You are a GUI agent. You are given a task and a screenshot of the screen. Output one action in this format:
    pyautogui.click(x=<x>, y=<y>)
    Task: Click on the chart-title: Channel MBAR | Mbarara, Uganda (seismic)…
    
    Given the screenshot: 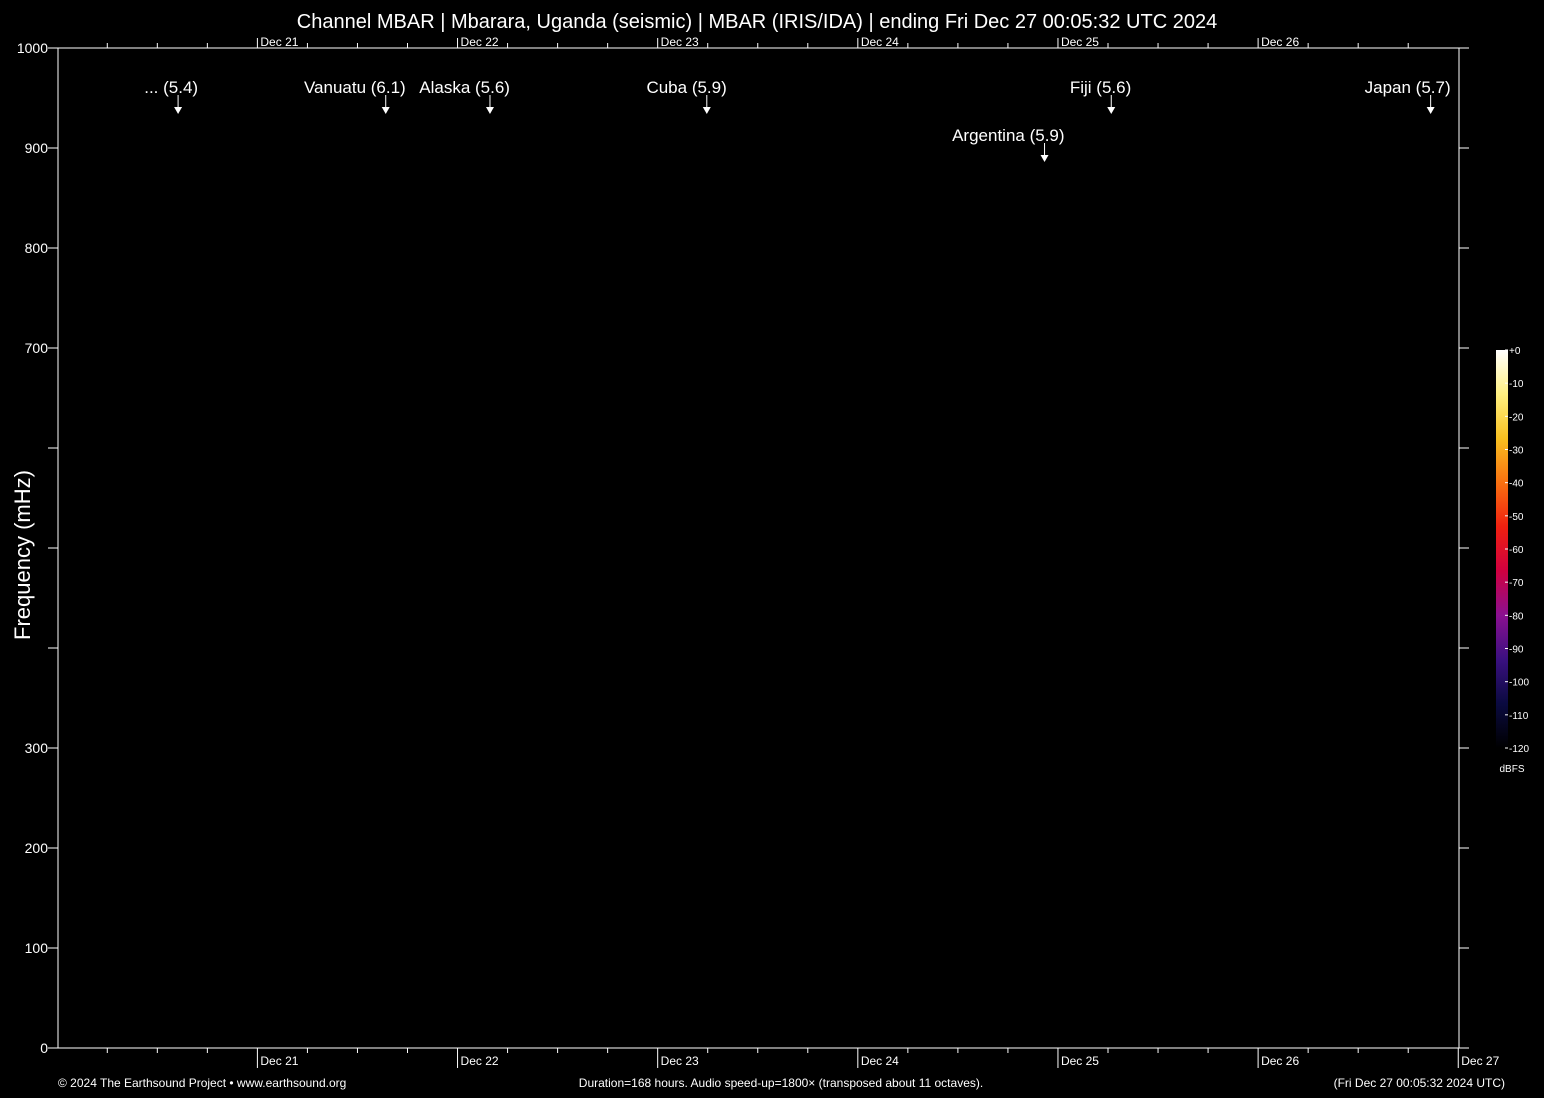 What is the action you would take?
    pyautogui.click(x=757, y=22)
    